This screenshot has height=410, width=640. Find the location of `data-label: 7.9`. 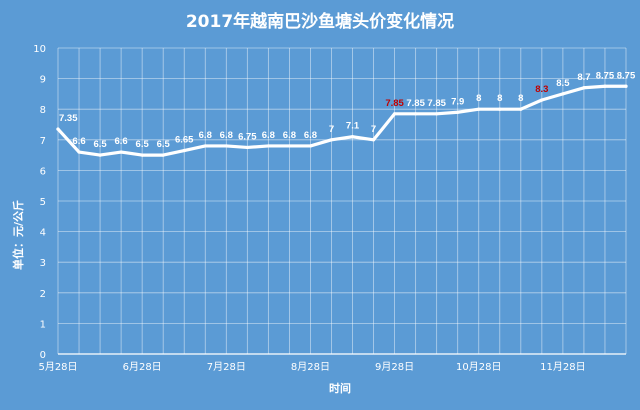

data-label: 7.9 is located at coordinates (457, 101).